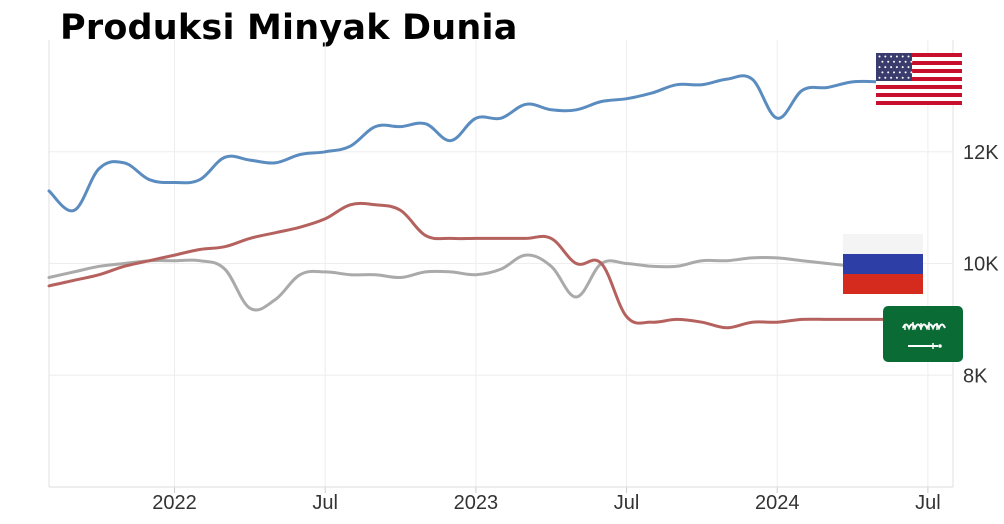  What do you see at coordinates (289, 28) in the screenshot?
I see `chart-title: Produksi Minyak Dunia` at bounding box center [289, 28].